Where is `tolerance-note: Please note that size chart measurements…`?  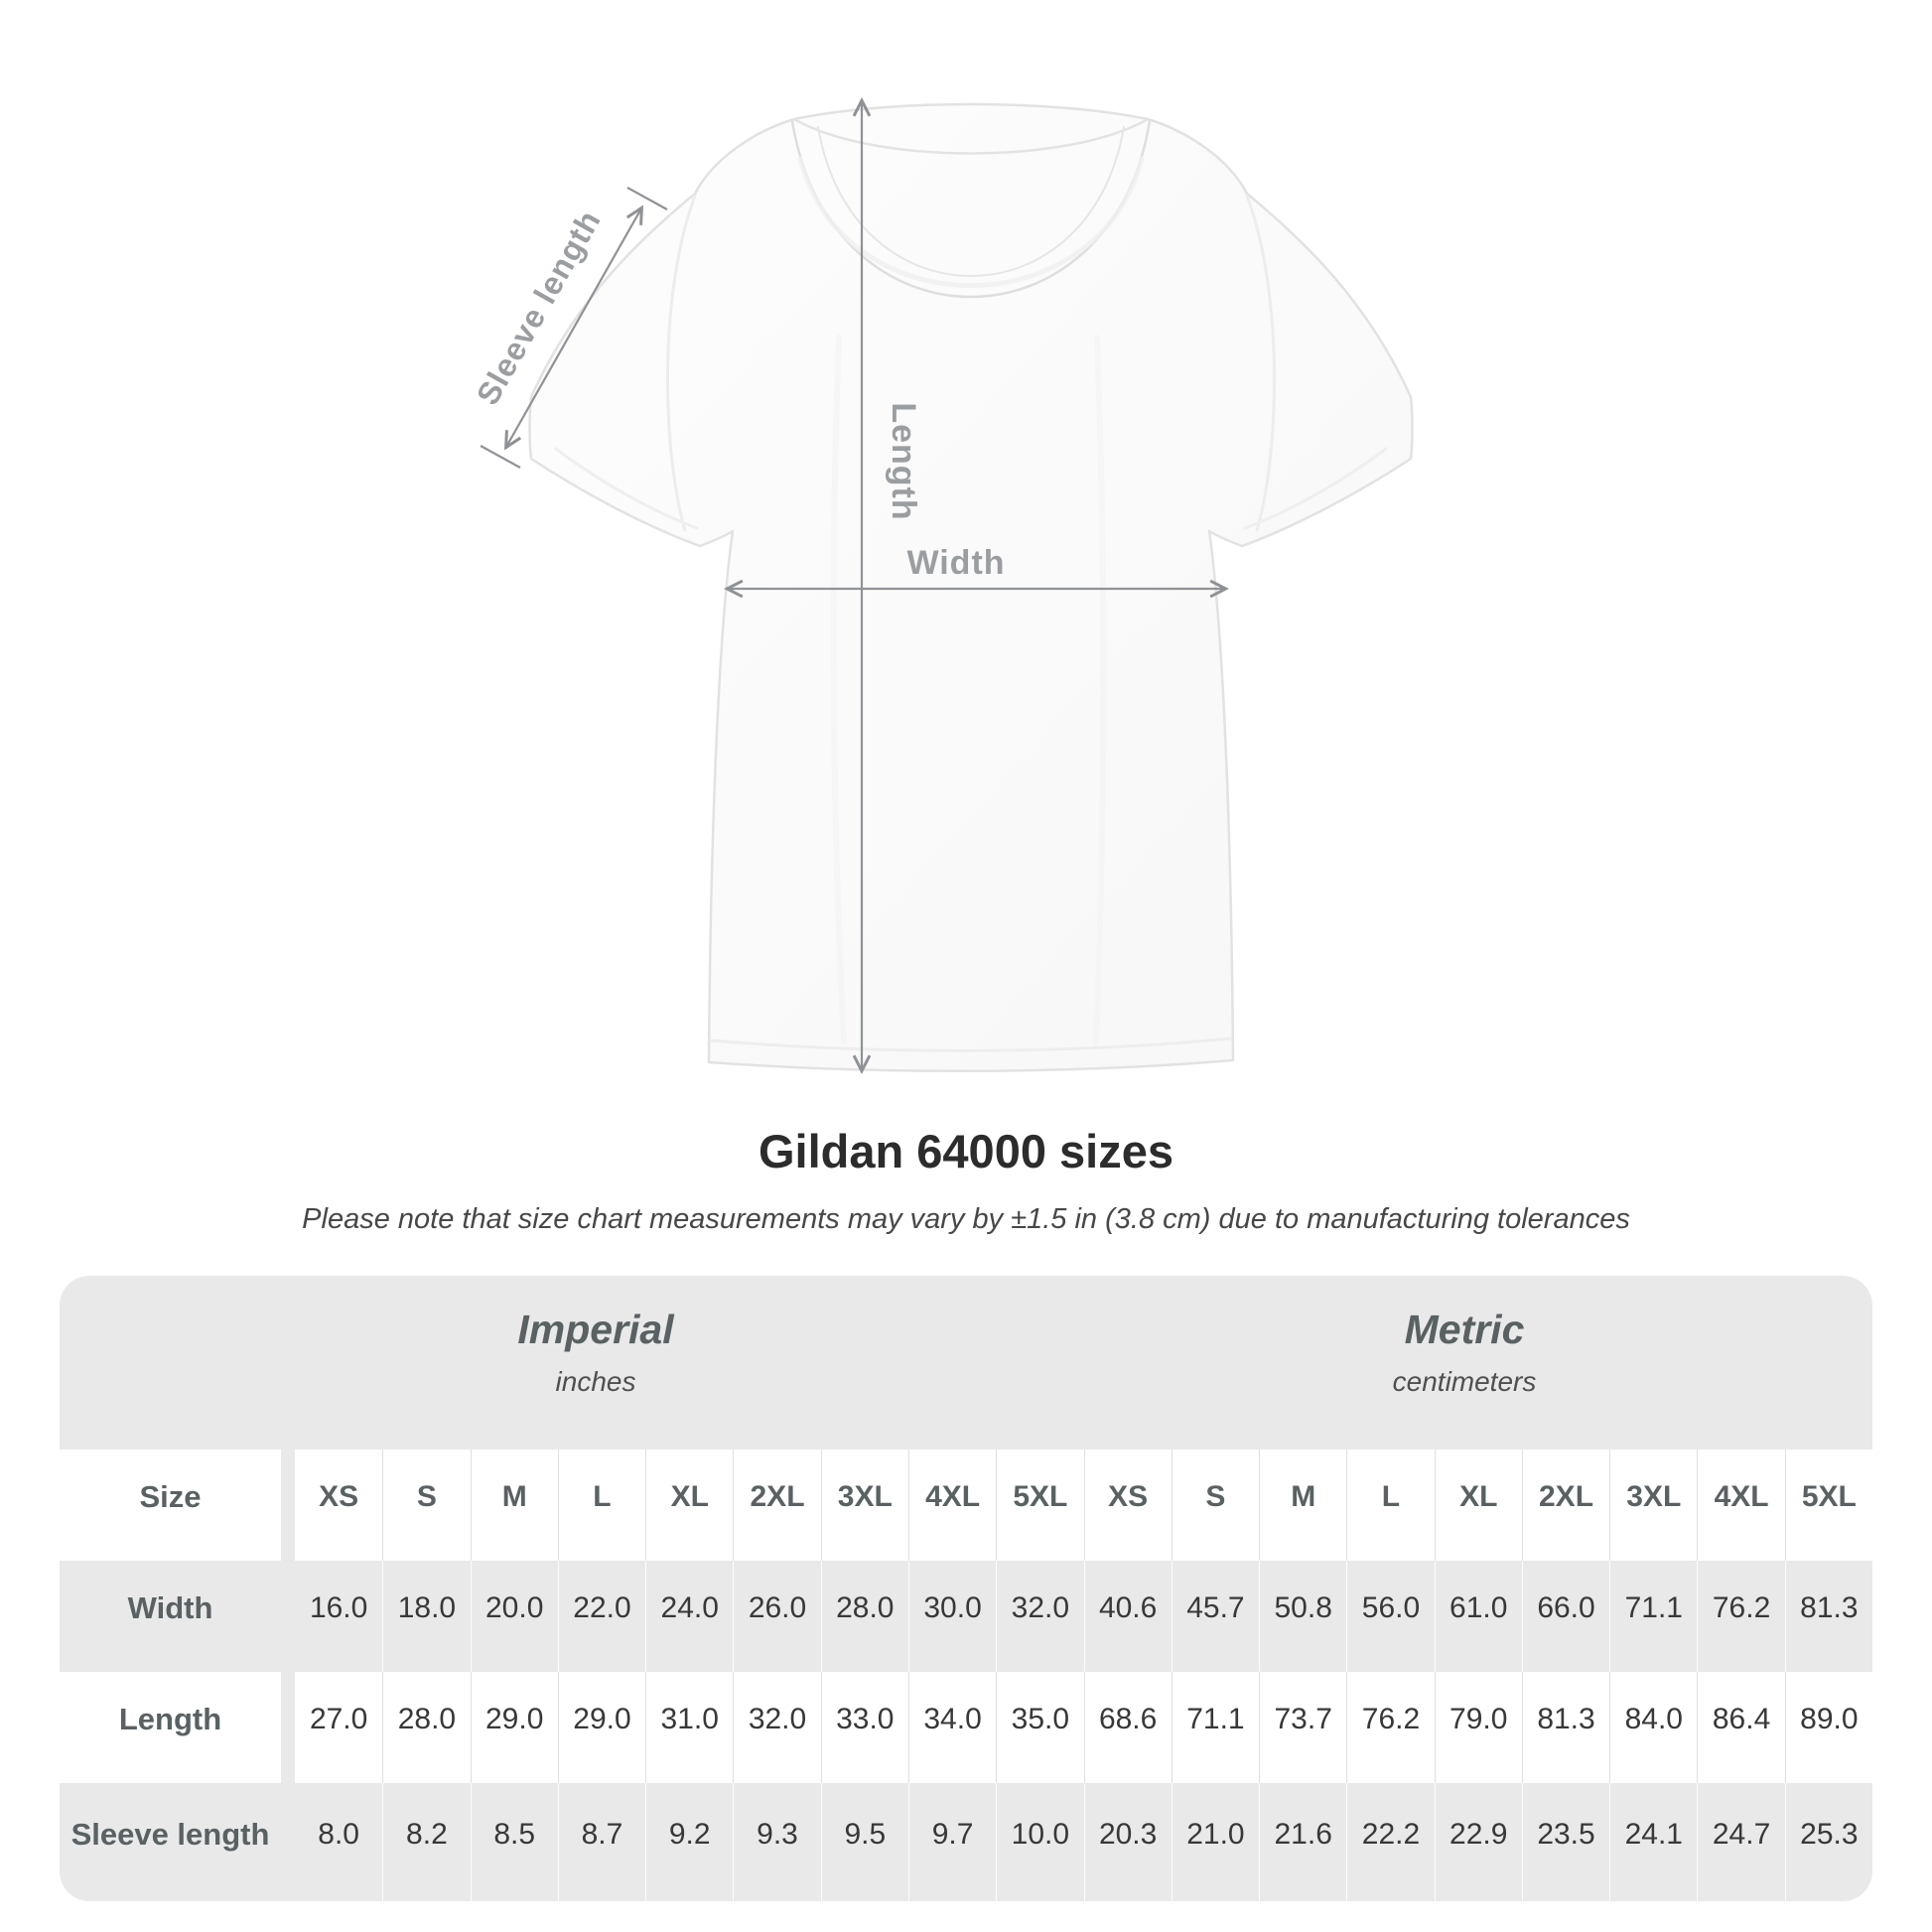
tolerance-note: Please note that size chart measurements… is located at coordinates (966, 1219).